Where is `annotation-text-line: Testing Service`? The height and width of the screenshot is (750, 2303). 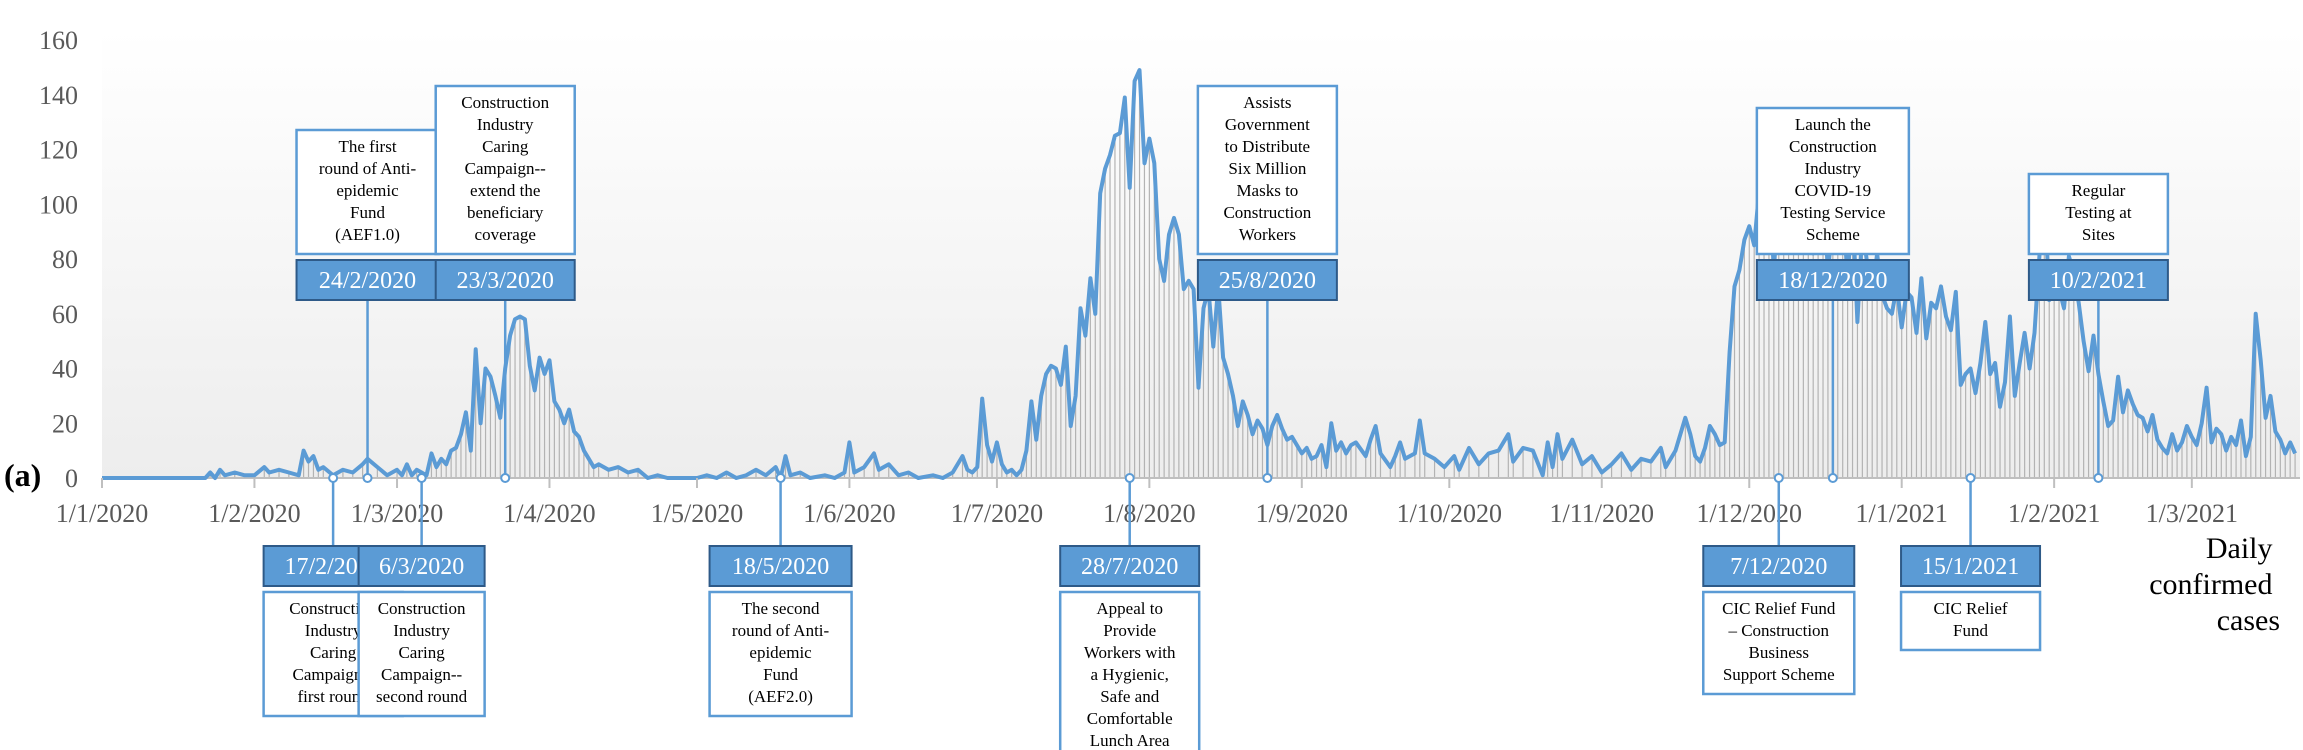
annotation-text-line: Testing Service is located at coordinates (1832, 212).